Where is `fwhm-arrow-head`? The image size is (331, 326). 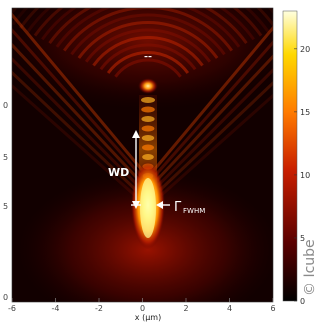
fwhm-arrow-head is located at coordinates (159, 205).